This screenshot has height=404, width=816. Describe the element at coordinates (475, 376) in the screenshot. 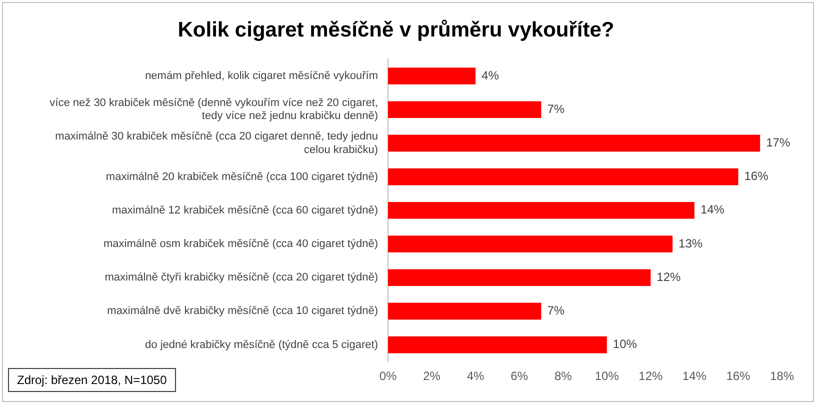

I see `x-tick-label: 4%` at that location.